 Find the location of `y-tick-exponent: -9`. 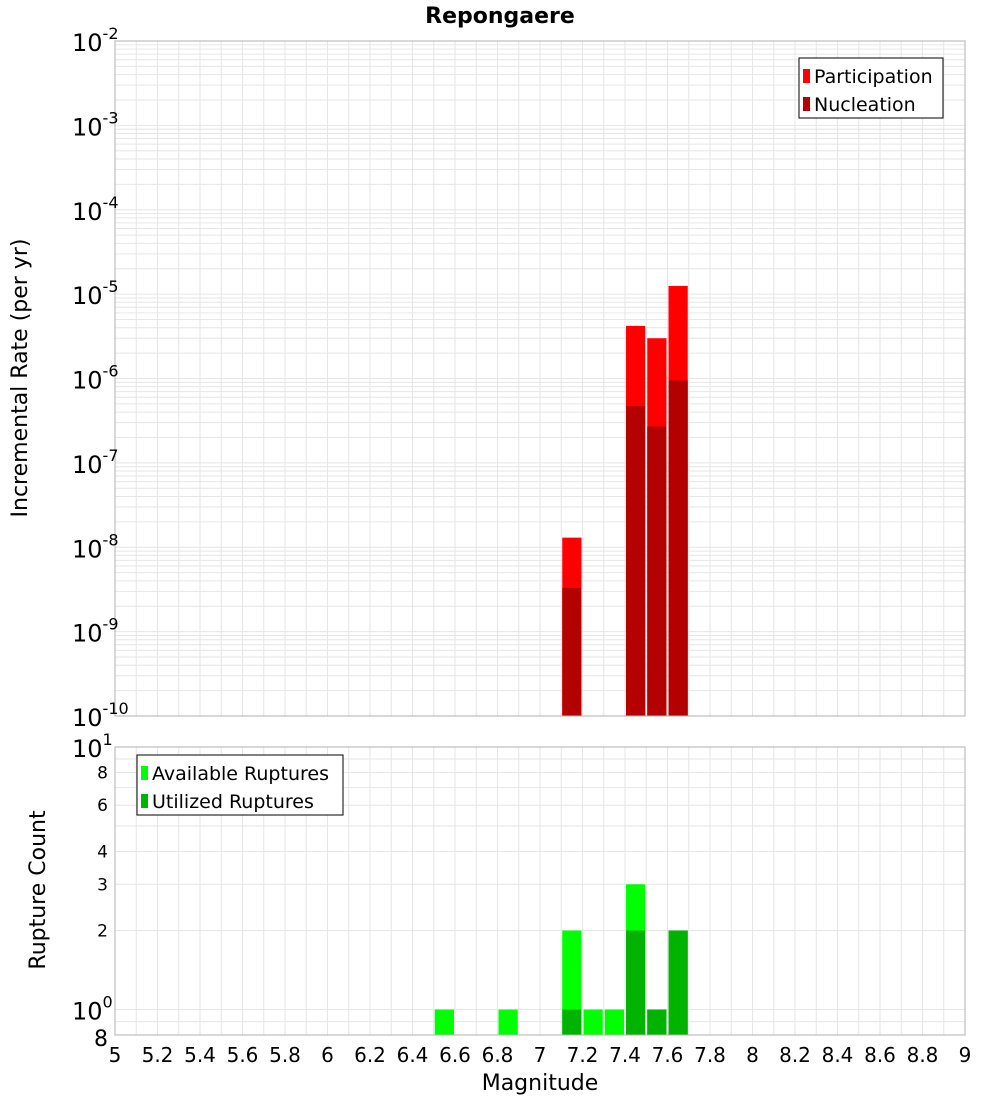

y-tick-exponent: -9 is located at coordinates (111, 624).